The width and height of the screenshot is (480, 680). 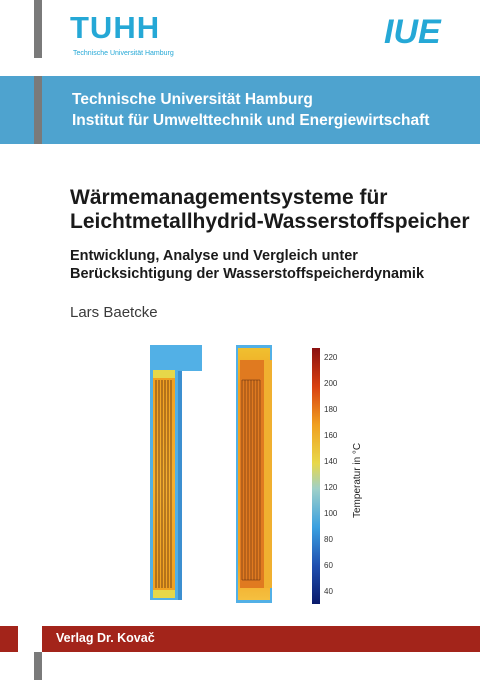 I want to click on colorbar-tick: 120, so click(x=331, y=487).